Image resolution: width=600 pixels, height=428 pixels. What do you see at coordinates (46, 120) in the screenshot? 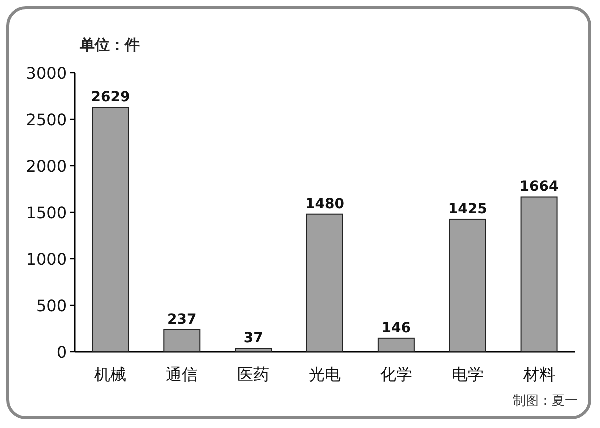
I see `y-tick-label: 2500` at bounding box center [46, 120].